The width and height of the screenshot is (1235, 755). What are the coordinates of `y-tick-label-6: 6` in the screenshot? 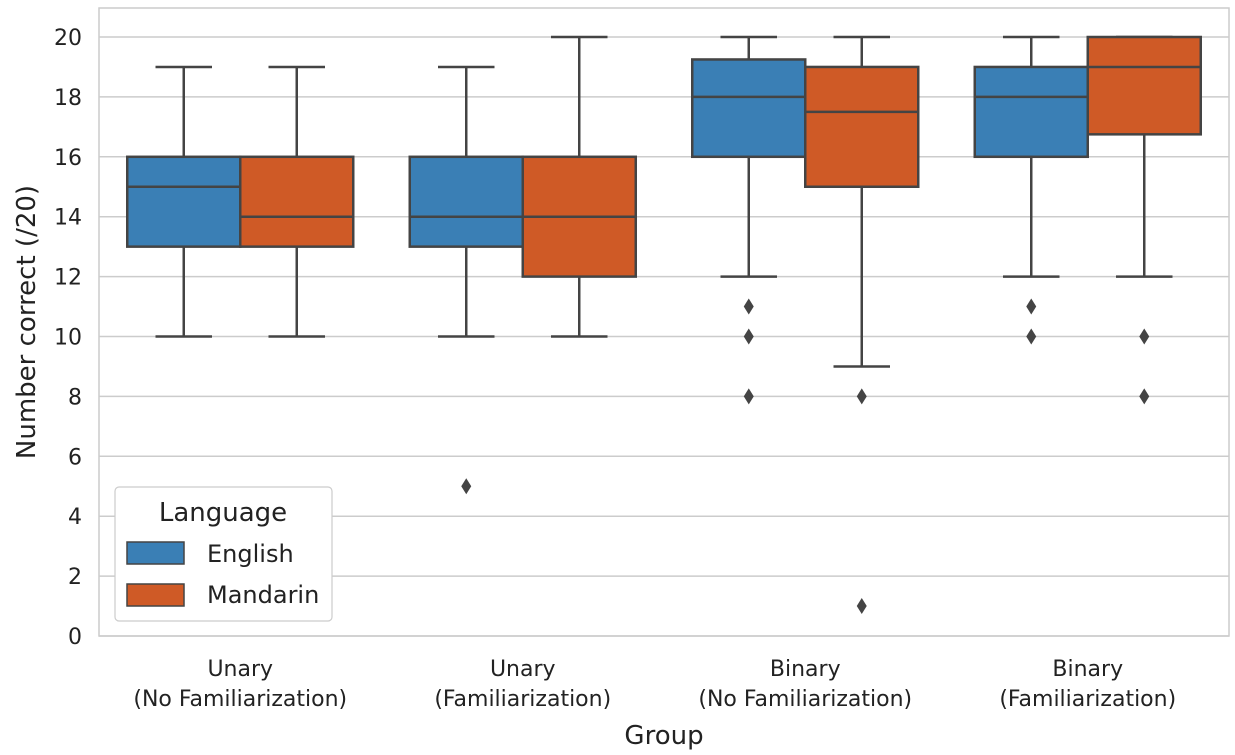 It's located at (75, 457).